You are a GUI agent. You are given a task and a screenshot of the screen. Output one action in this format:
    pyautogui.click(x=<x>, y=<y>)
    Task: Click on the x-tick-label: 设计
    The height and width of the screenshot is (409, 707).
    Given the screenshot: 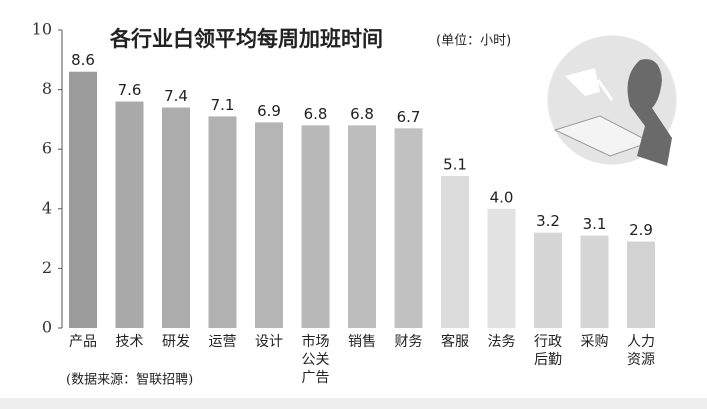 What is the action you would take?
    pyautogui.click(x=269, y=342)
    